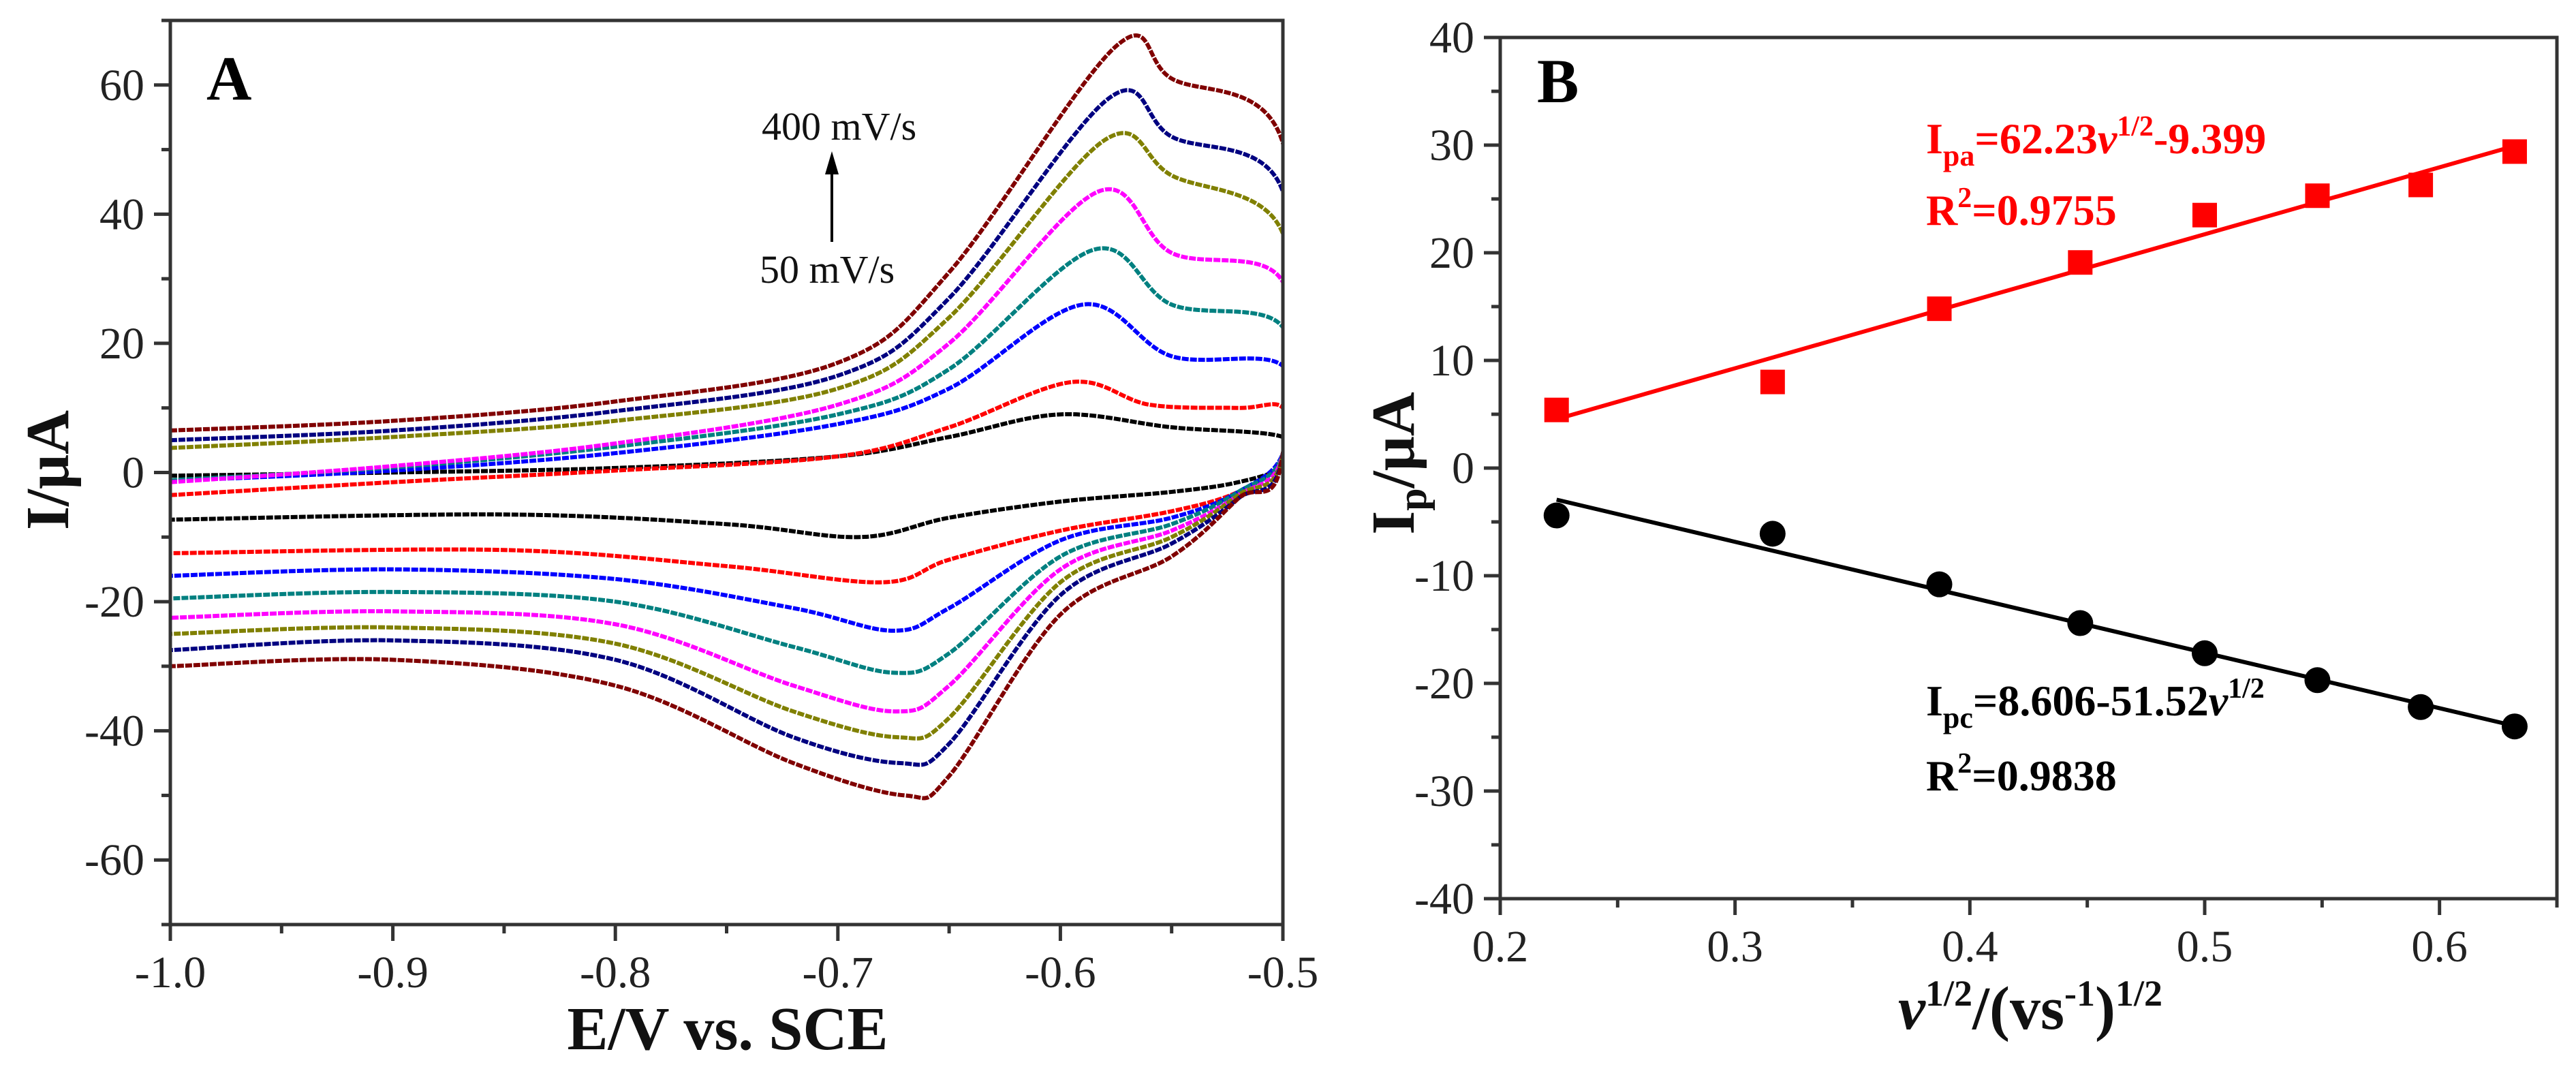 The image size is (2576, 1069). I want to click on scan-rate-min-label: 50 mV/s, so click(828, 269).